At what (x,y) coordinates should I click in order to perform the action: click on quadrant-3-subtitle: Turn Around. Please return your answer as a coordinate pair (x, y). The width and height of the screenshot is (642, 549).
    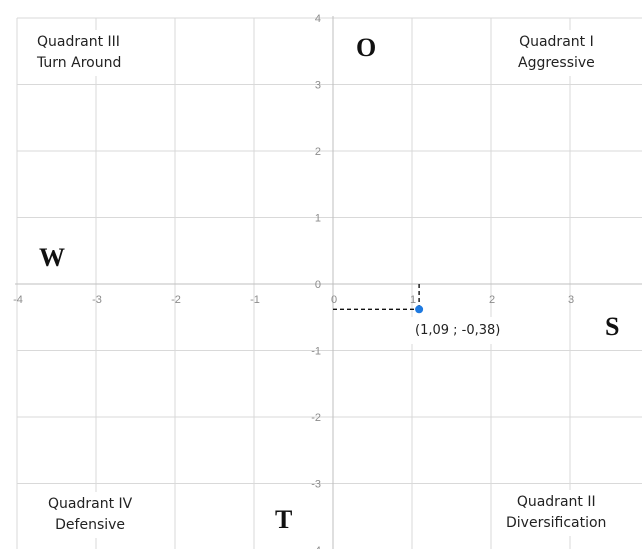
    Looking at the image, I should click on (79, 63).